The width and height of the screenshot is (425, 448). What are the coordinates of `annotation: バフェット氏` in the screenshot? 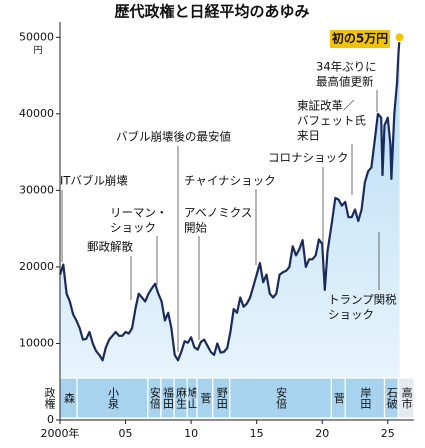 It's located at (331, 121).